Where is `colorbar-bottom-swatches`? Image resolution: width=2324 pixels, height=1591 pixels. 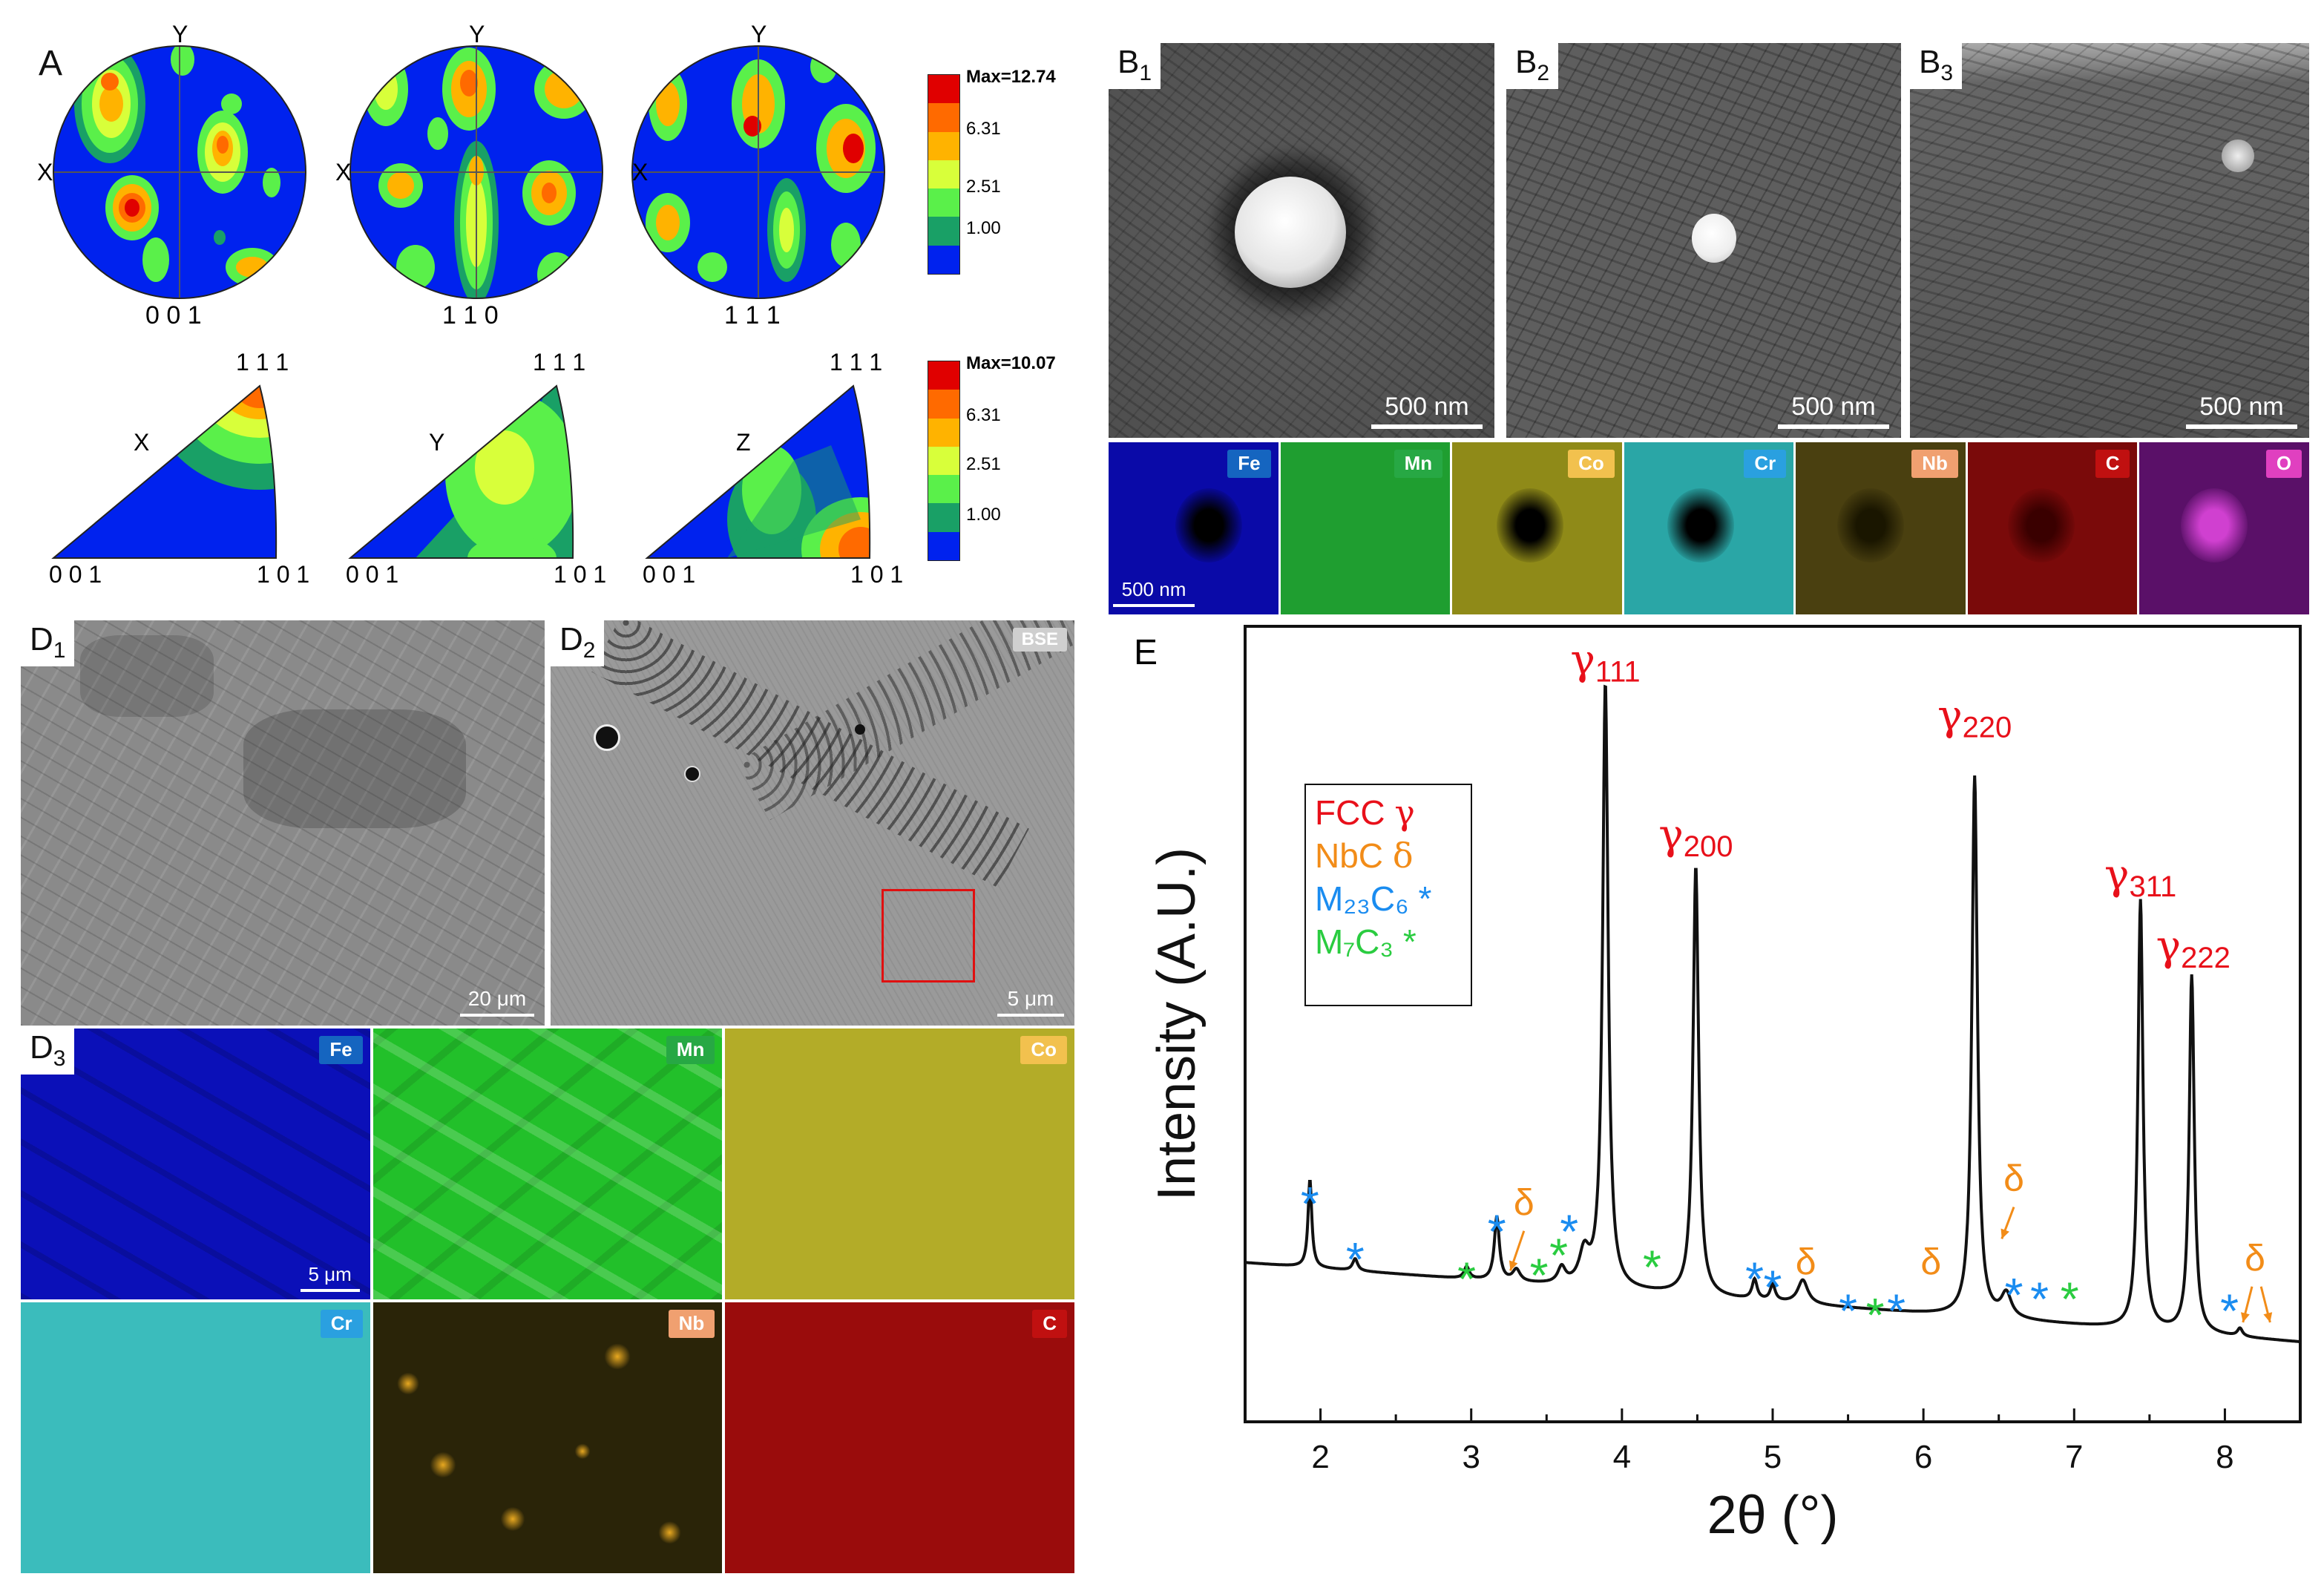
colorbar-bottom-swatches is located at coordinates (944, 461).